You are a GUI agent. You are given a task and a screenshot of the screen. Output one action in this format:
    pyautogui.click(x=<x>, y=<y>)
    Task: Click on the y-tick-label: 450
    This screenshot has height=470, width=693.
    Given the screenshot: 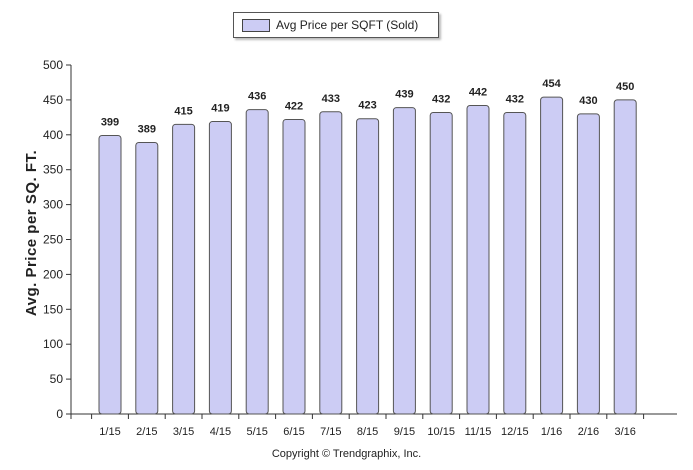 What is the action you would take?
    pyautogui.click(x=53, y=100)
    